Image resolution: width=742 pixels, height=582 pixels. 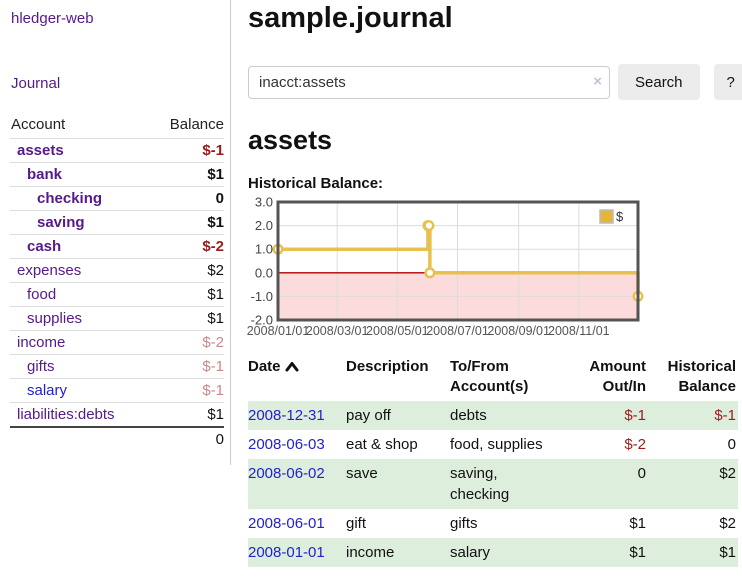 What do you see at coordinates (489, 376) in the screenshot?
I see `col-tofrom-accounts: To/From Account(s)` at bounding box center [489, 376].